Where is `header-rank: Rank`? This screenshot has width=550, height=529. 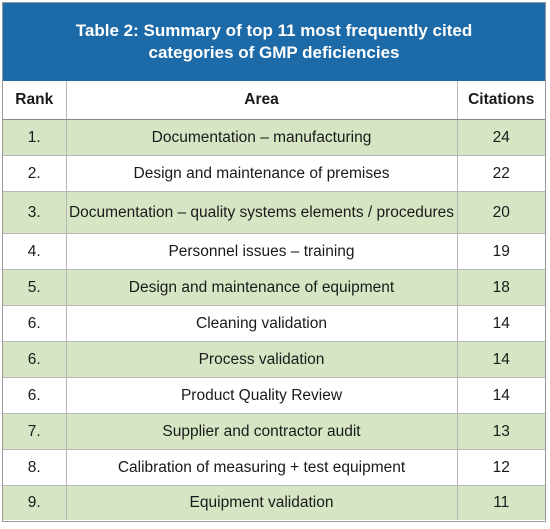
header-rank: Rank is located at coordinates (34, 100).